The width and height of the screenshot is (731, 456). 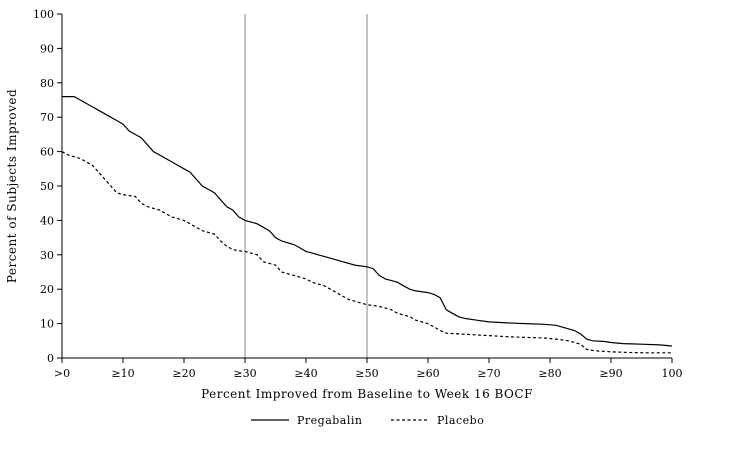 I want to click on y-tick-label: 50, so click(x=47, y=186).